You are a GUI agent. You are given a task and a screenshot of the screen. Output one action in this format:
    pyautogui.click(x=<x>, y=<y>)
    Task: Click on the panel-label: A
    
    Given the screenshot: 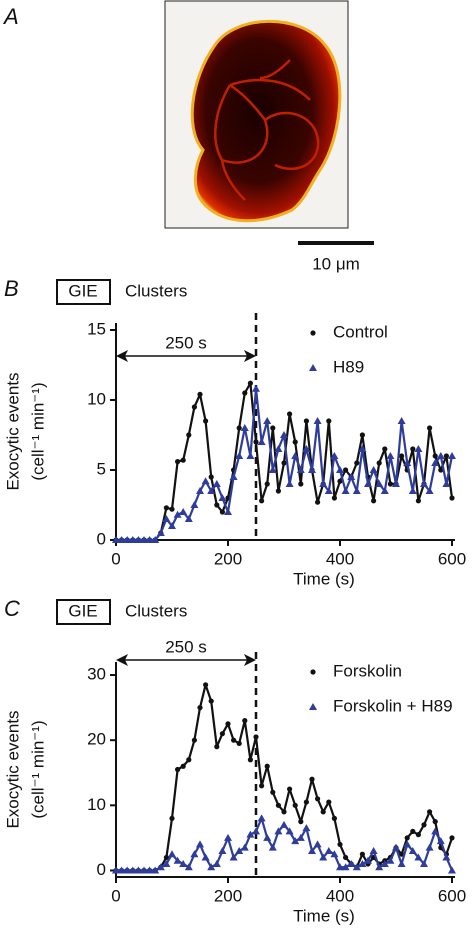 What is the action you would take?
    pyautogui.click(x=10, y=16)
    